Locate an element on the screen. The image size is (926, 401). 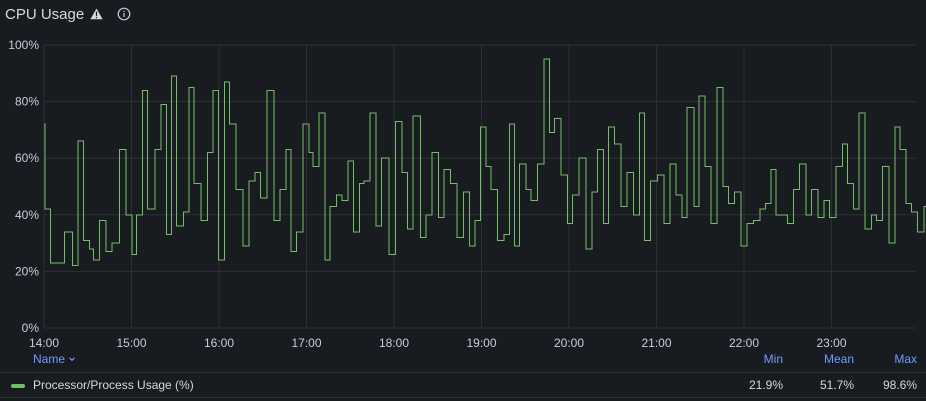
panel-header: CPU Usage is located at coordinates (463, 14).